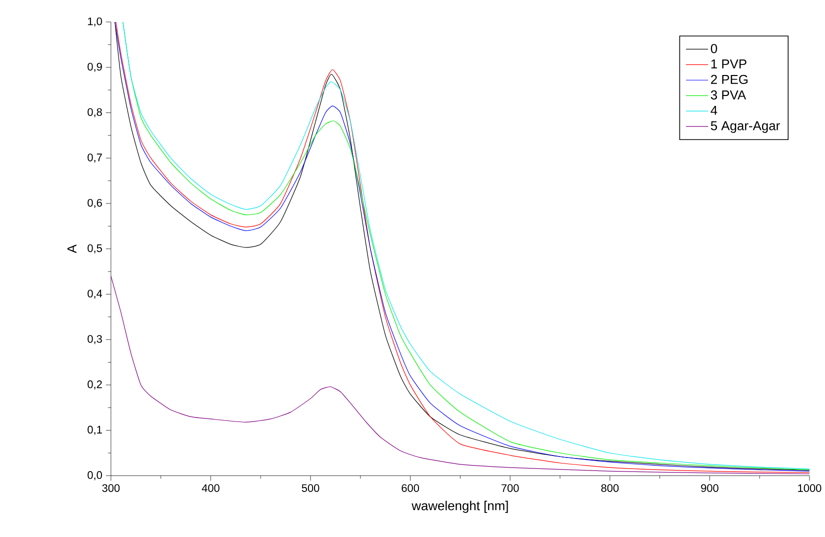  I want to click on x-tick-label: 500, so click(311, 488).